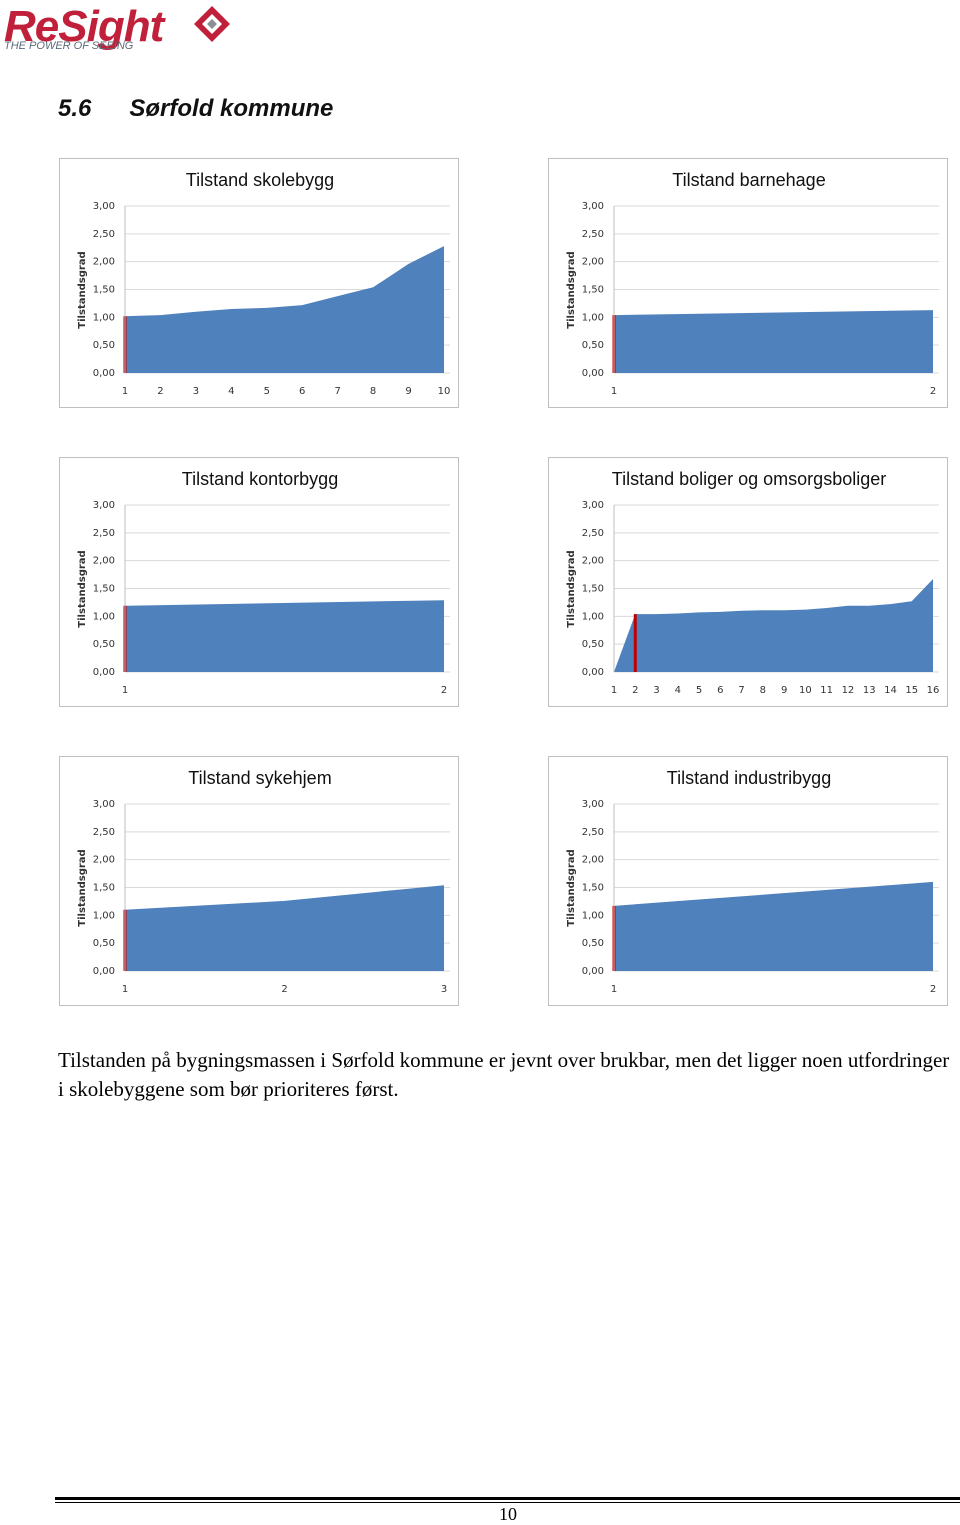  What do you see at coordinates (84, 26) in the screenshot?
I see `logo-text: ReSight` at bounding box center [84, 26].